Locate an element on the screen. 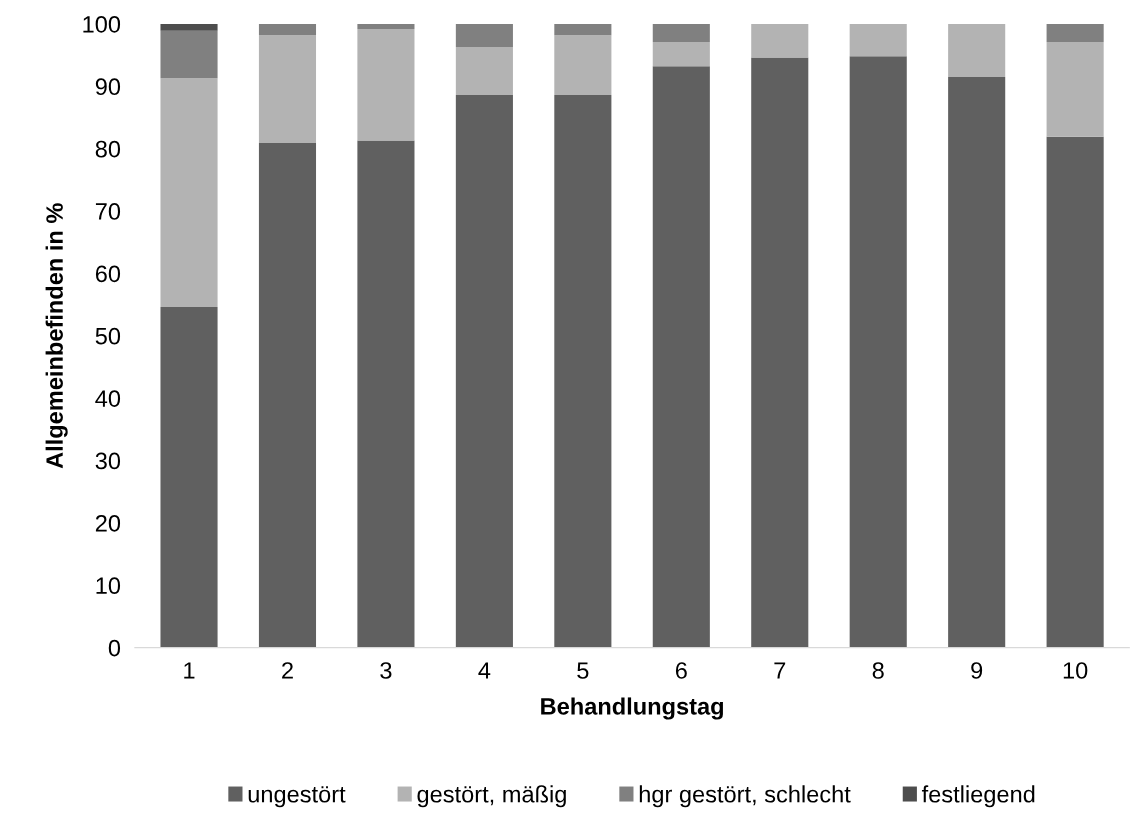 Image resolution: width=1143 pixels, height=825 pixels. legend-label: festliegend is located at coordinates (978, 796).